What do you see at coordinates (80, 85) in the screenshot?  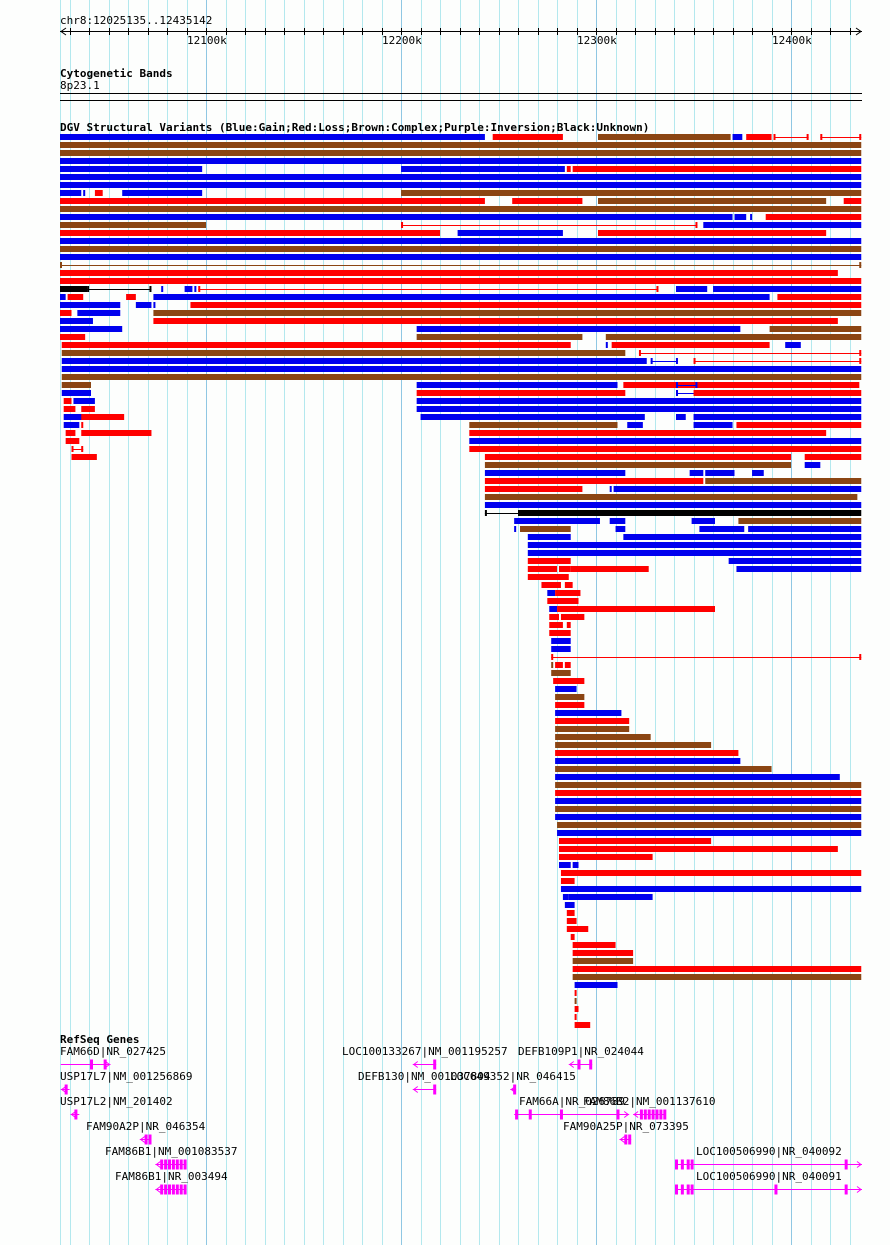 I see `cytoband-label: 8p23.1` at bounding box center [80, 85].